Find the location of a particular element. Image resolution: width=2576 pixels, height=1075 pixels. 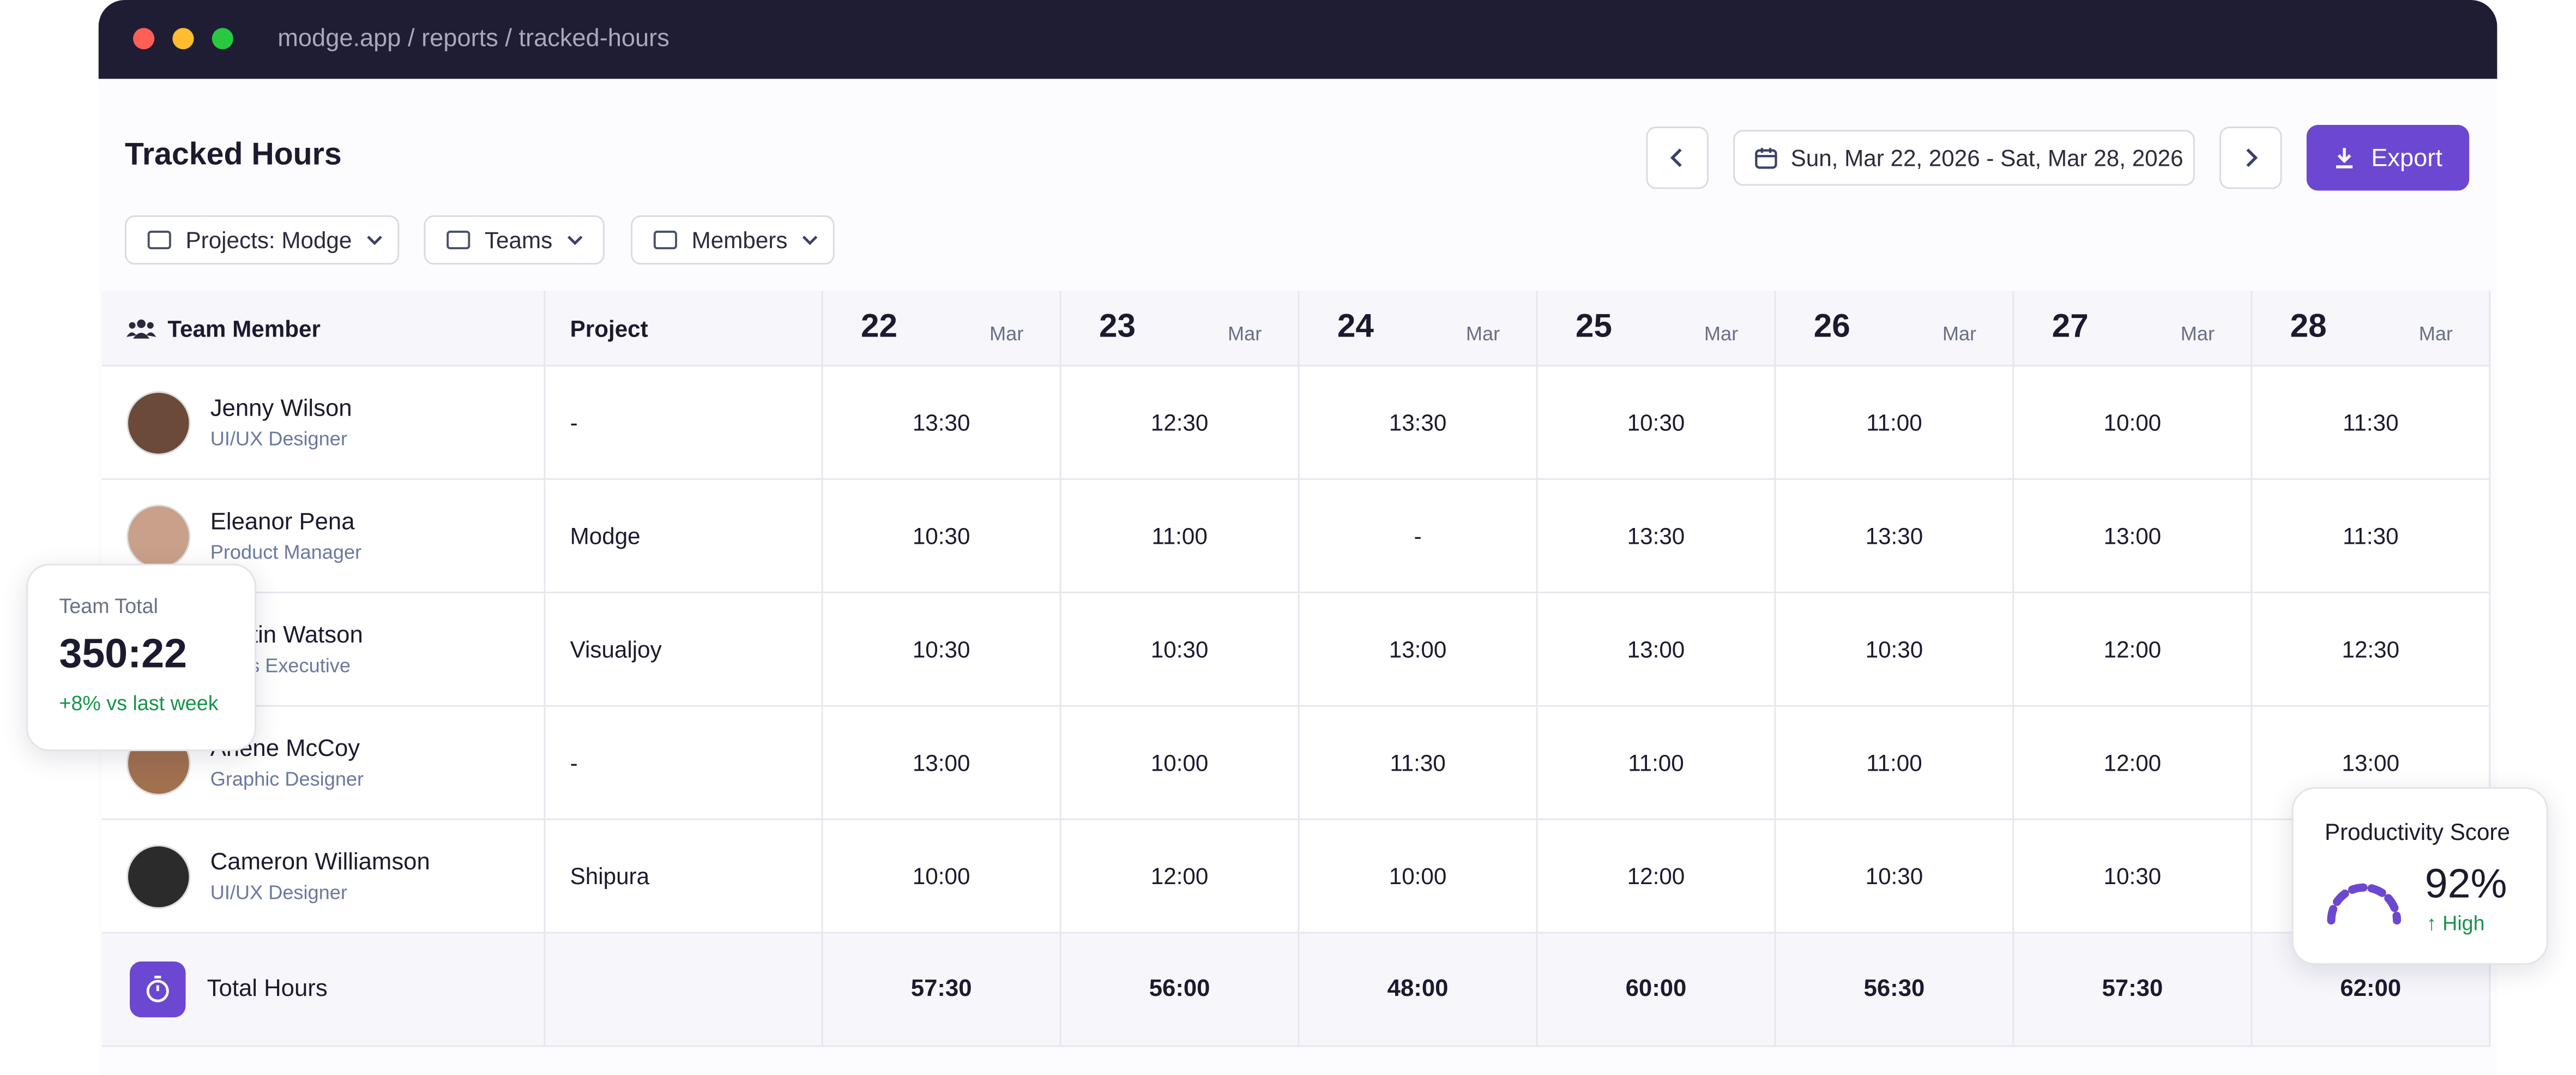

filter-label: Members is located at coordinates (739, 240).